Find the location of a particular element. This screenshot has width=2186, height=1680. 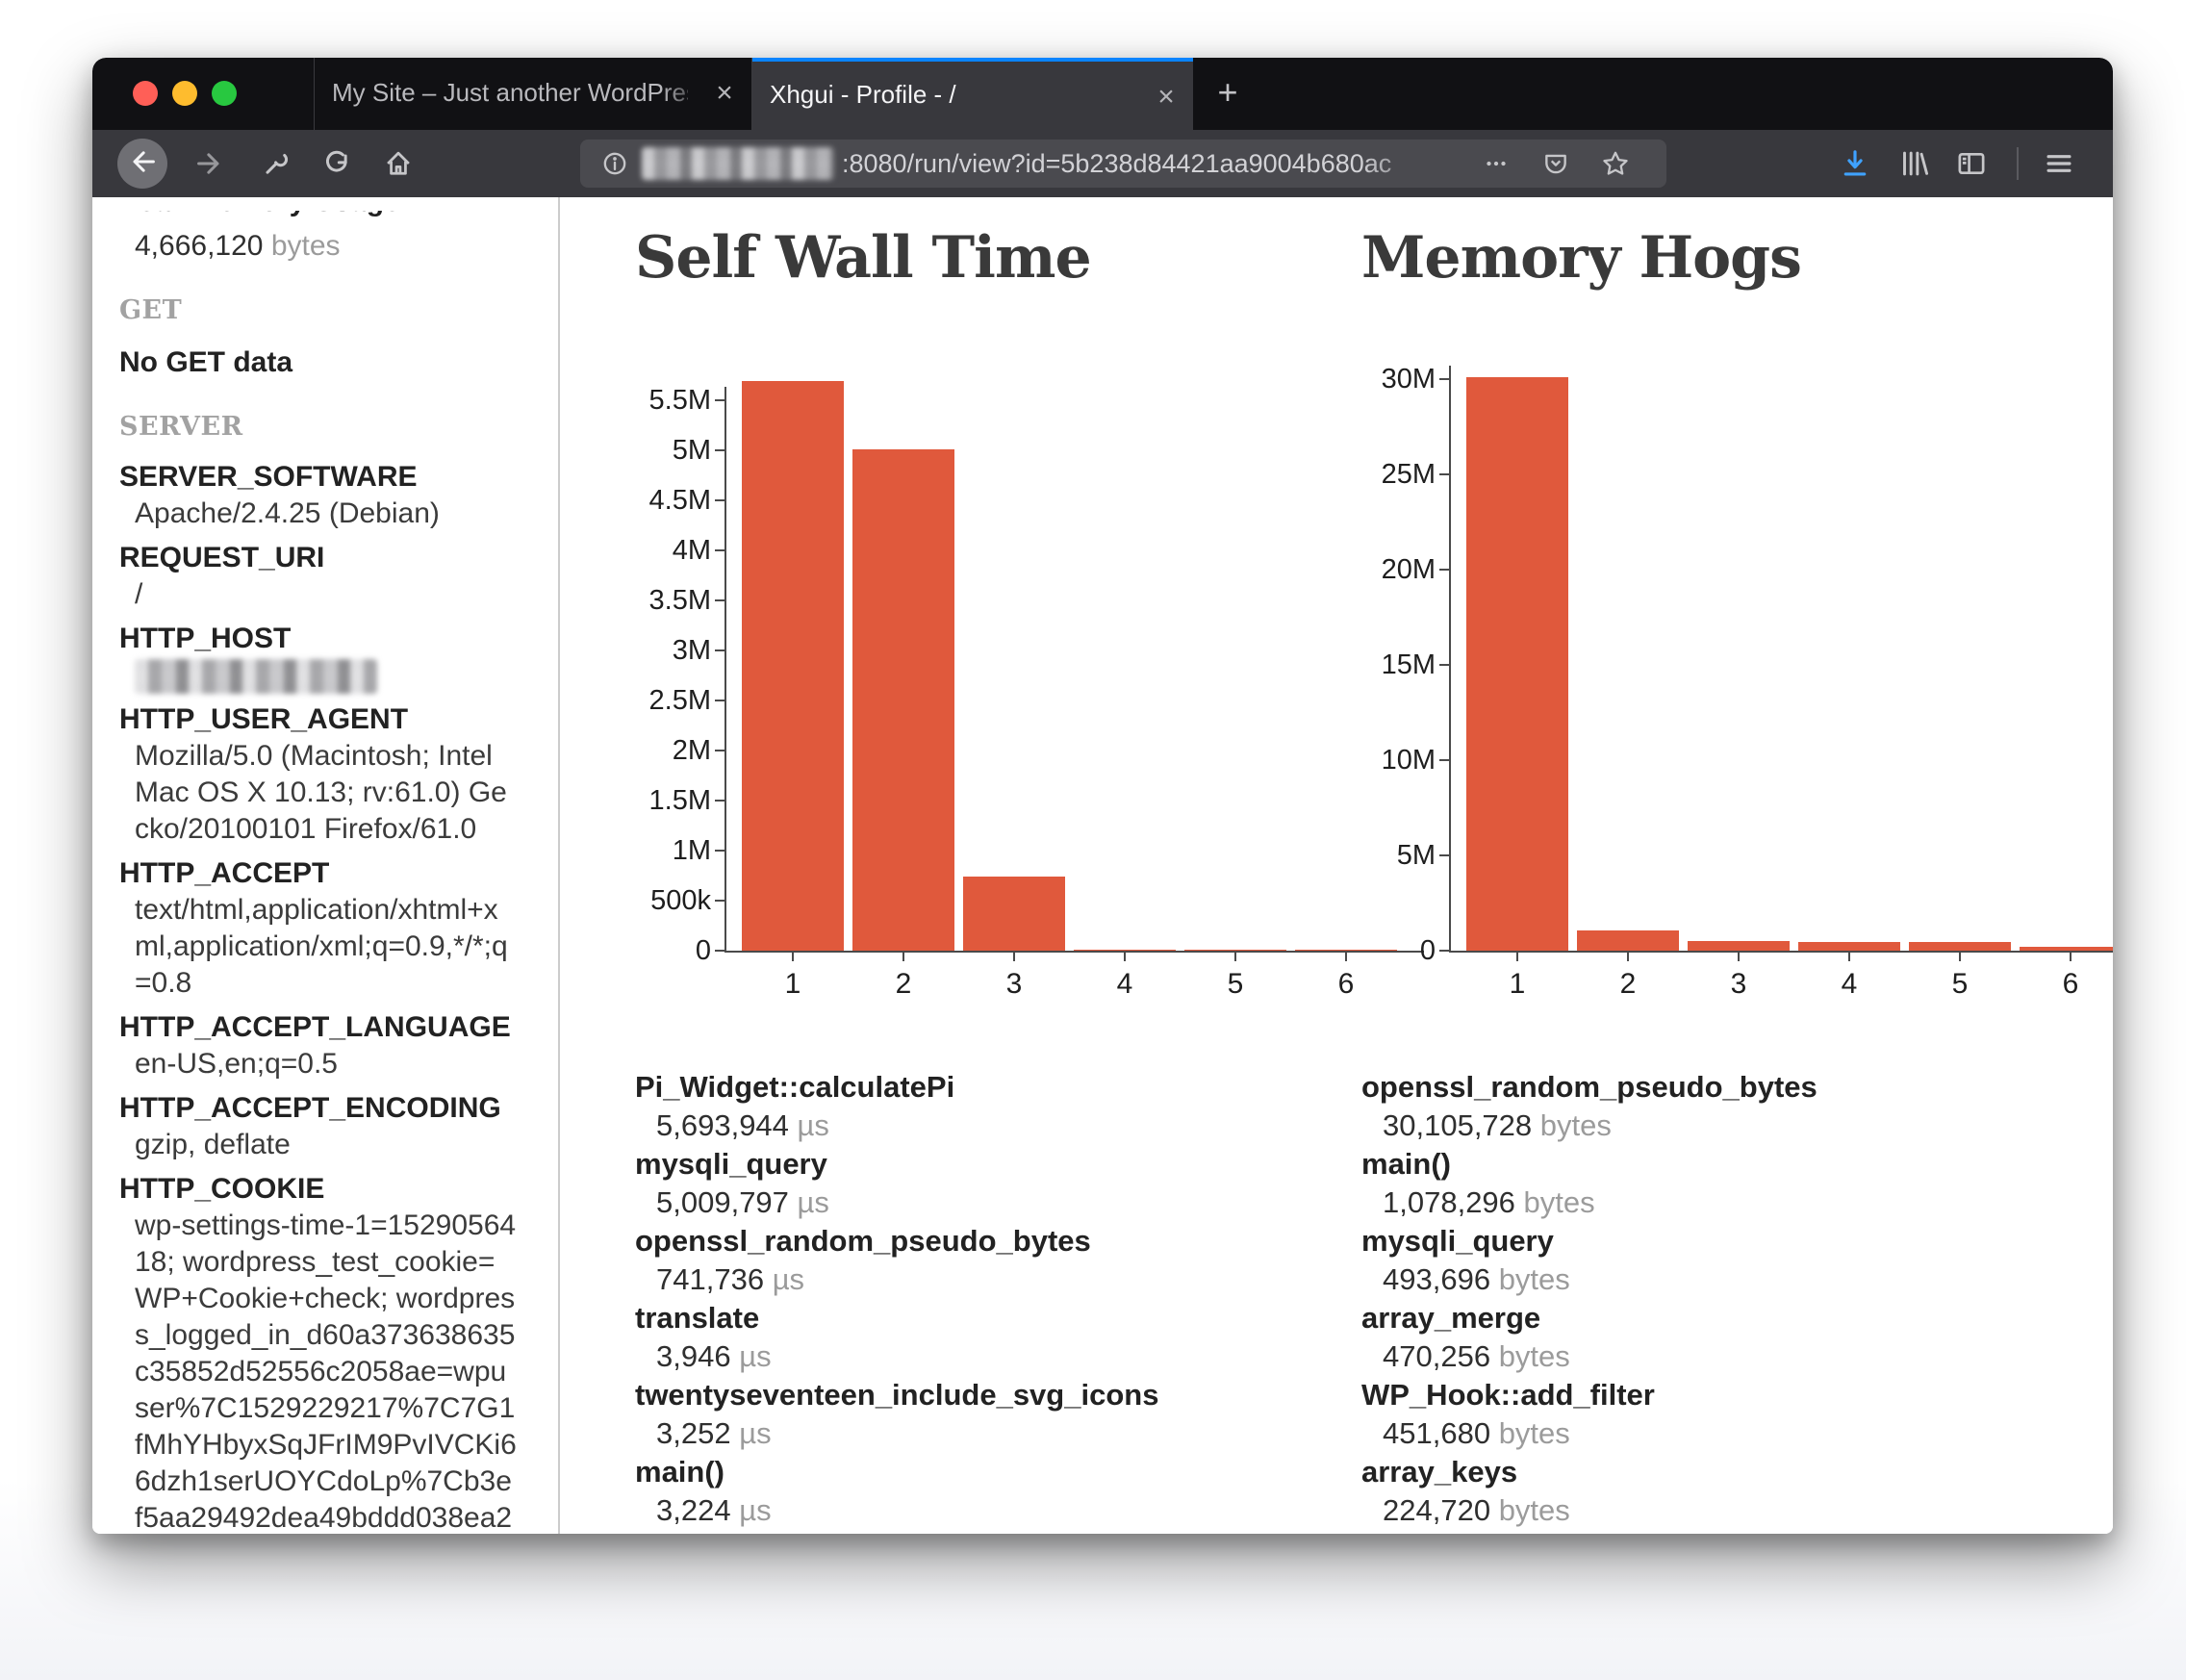

pocket-icon is located at coordinates (1556, 163).